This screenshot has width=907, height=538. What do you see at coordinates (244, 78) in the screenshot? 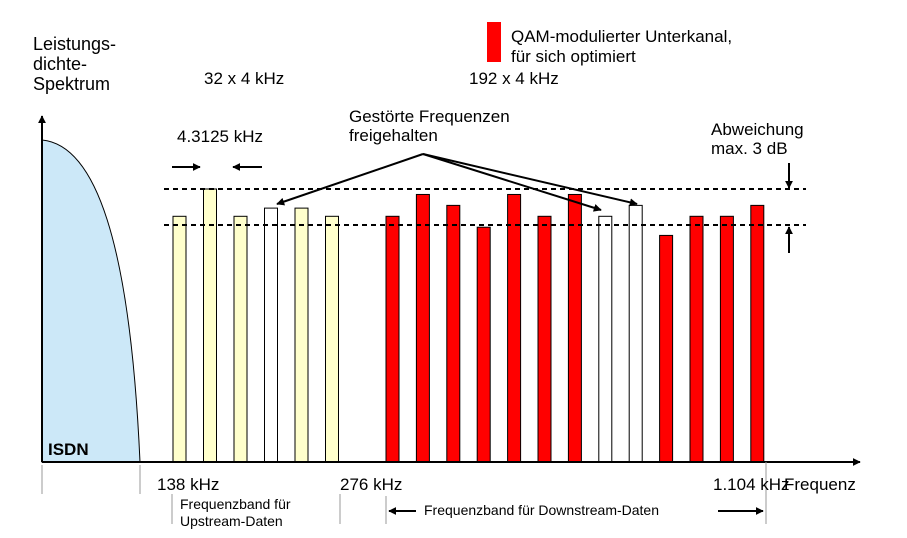
I see `upstream-channel-count: 32 x 4 kHz` at bounding box center [244, 78].